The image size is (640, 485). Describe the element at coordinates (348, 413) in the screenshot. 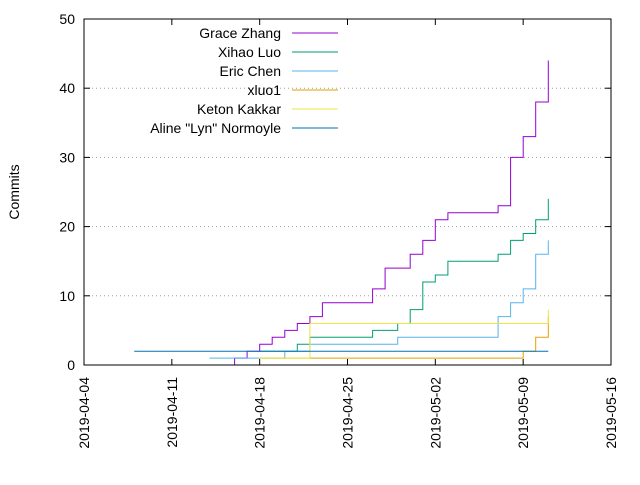

I see `x-tick-label: 2019-04-25` at that location.